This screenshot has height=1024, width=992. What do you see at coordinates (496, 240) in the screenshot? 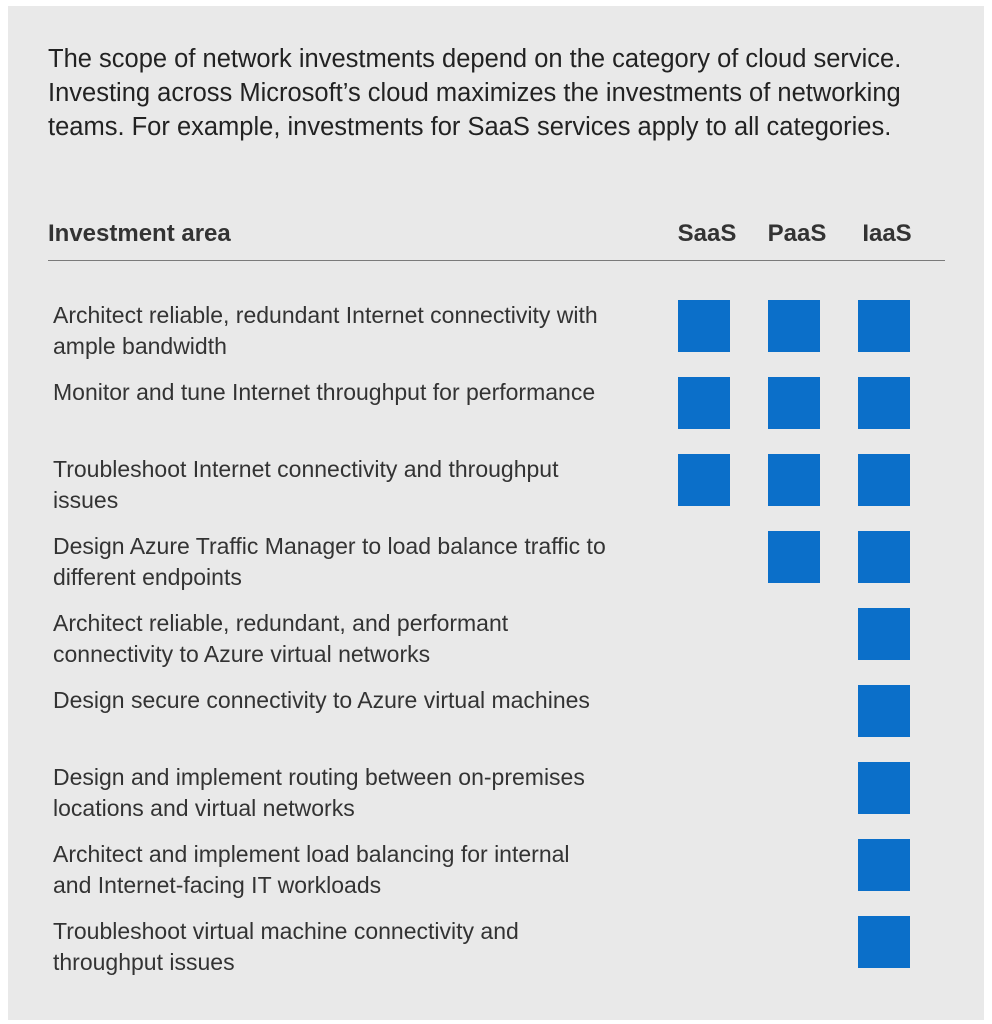
I see `table-header: Investment area SaaS PaaS IaaS` at bounding box center [496, 240].